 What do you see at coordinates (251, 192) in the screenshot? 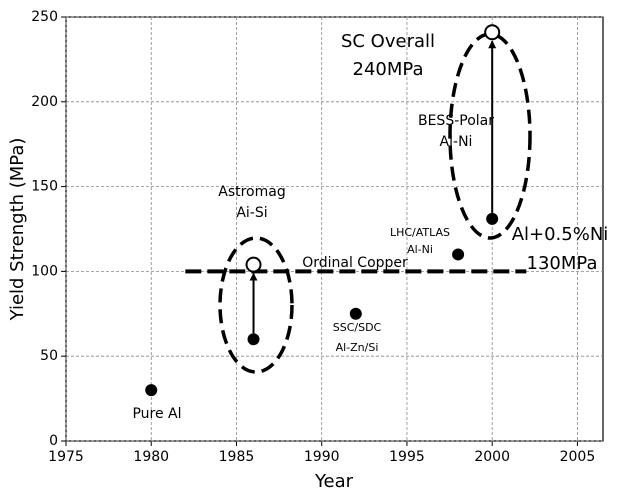
I see `annotation: Astromag` at bounding box center [251, 192].